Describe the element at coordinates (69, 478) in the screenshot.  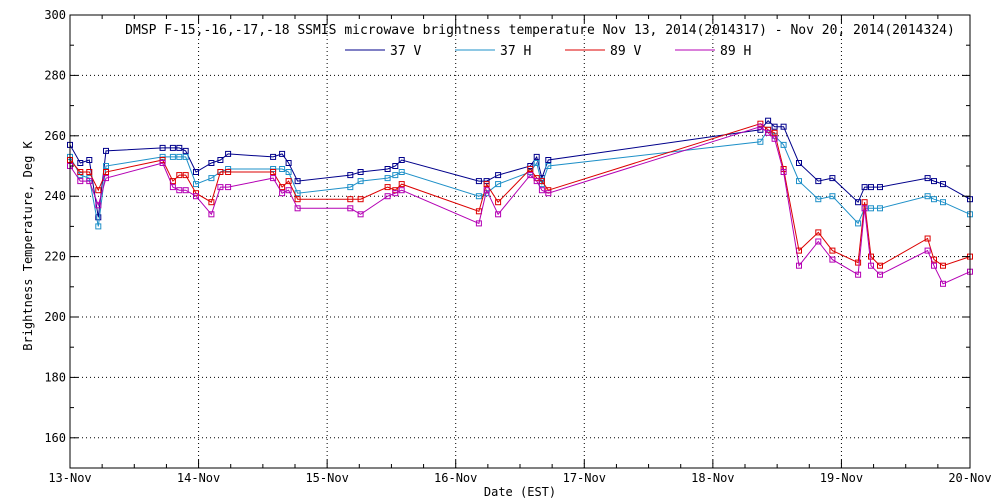
I see `x-tick-label: 13-Nov` at that location.